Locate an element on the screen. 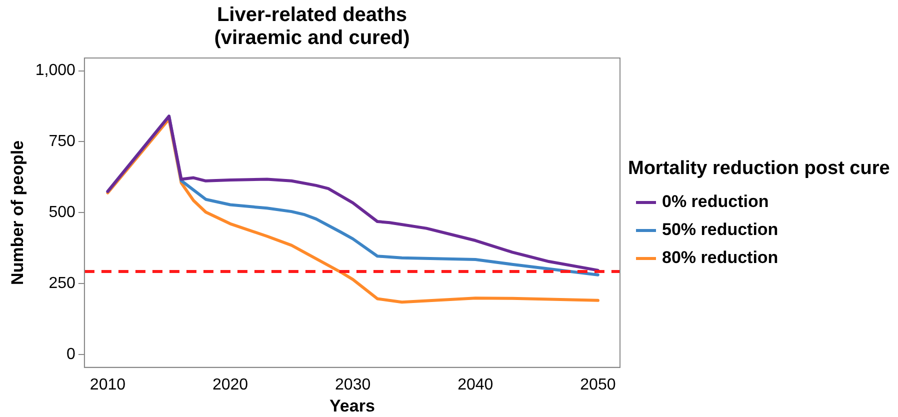 This screenshot has height=417, width=898. x-tick-label: 2040 is located at coordinates (476, 385).